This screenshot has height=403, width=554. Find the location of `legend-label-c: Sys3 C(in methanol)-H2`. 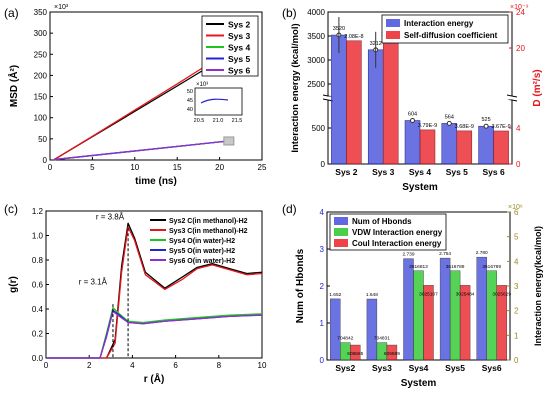

legend-label-c: Sys3 C(in methanol)-H2 is located at coordinates (208, 231).